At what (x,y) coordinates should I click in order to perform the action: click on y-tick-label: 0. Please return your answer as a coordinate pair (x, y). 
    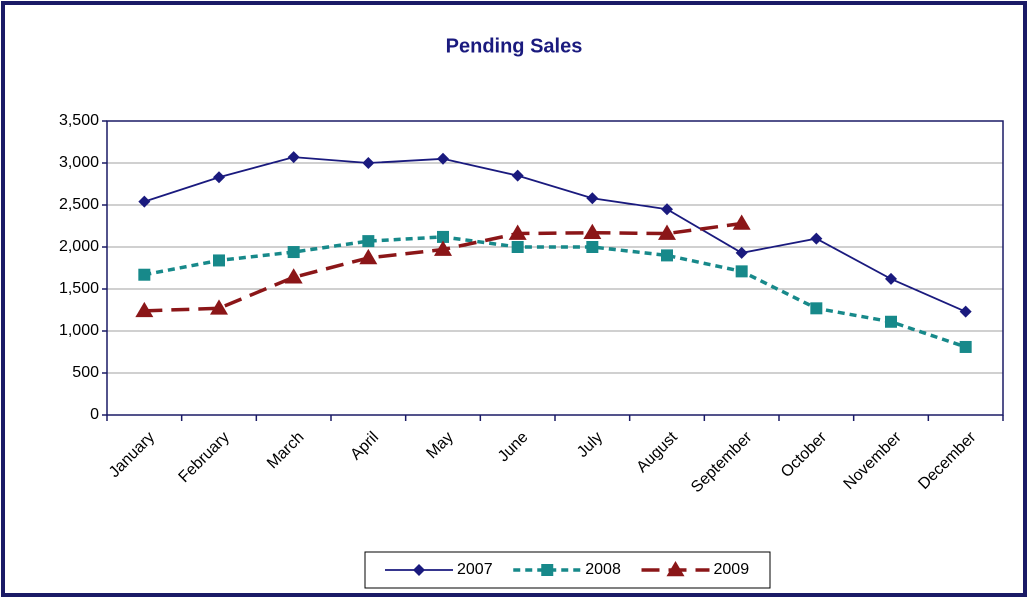
    Looking at the image, I should click on (94, 414).